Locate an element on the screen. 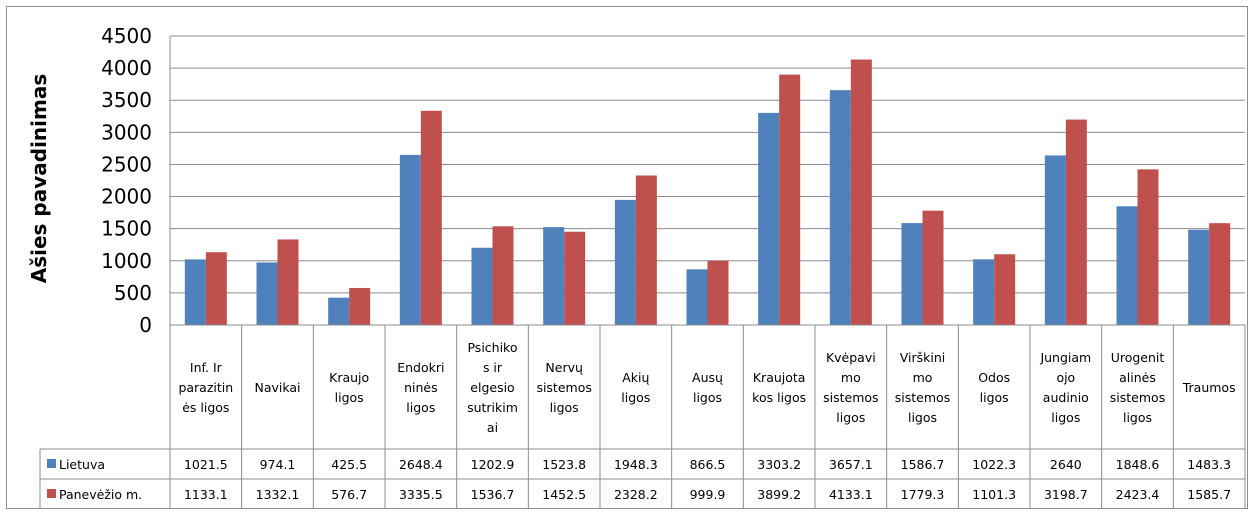 The width and height of the screenshot is (1254, 515). data-value-label: 2328.2 is located at coordinates (636, 494).